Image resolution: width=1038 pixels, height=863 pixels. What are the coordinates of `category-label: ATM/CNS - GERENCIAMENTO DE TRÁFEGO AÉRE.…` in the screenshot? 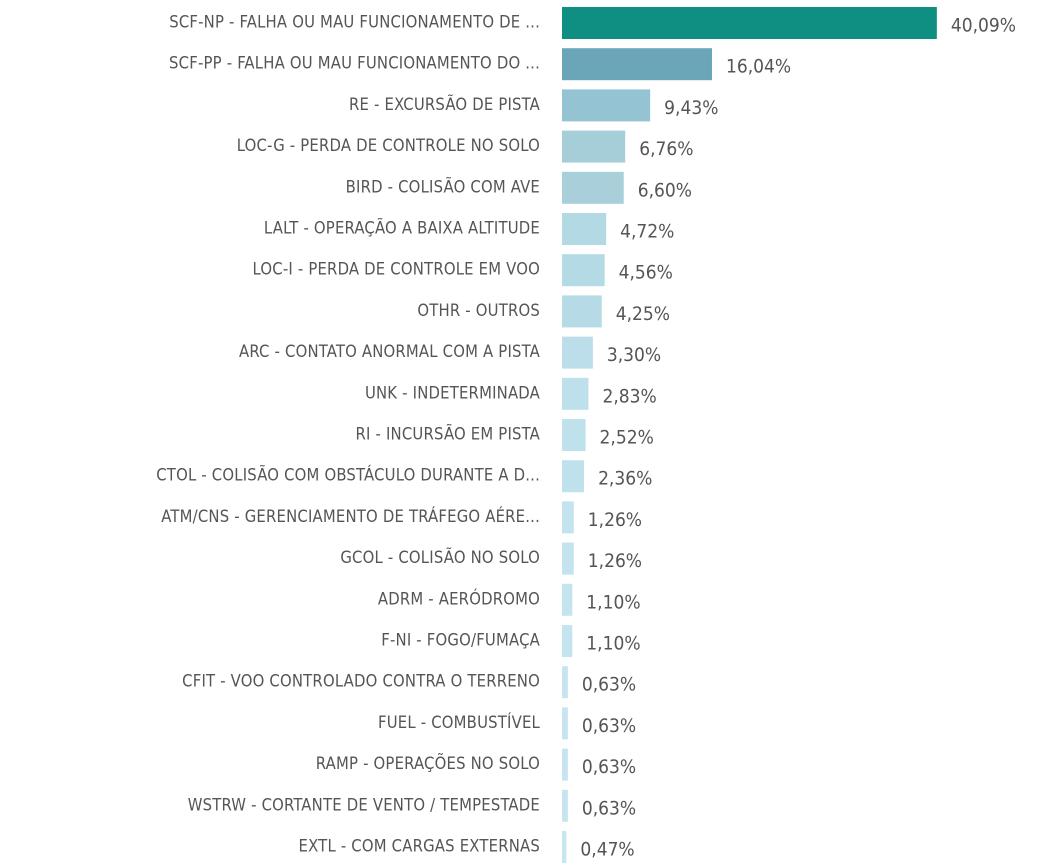 It's located at (350, 516).